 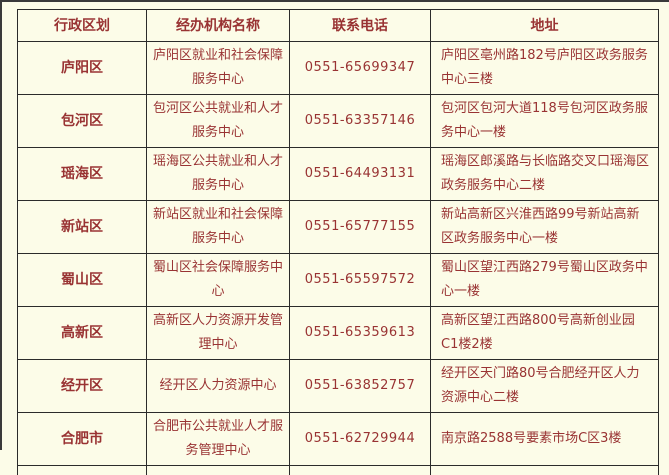 I want to click on page-left-edge, so click(x=1, y=225).